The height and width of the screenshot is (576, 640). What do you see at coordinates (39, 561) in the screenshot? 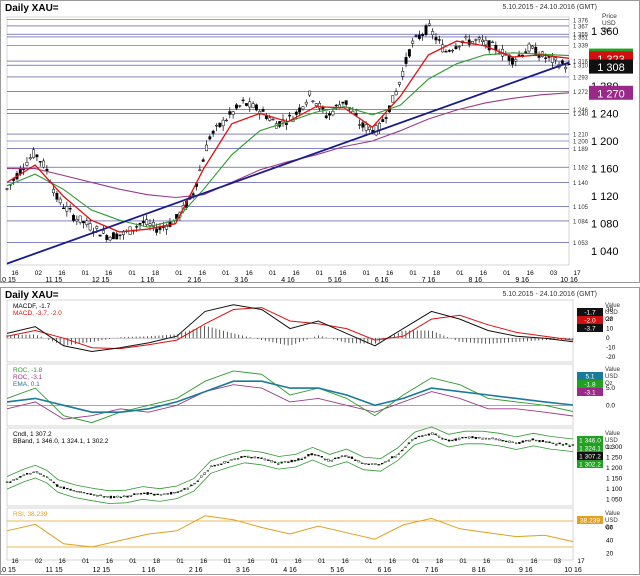
I see `indicator-x-day-label: 02` at bounding box center [39, 561].